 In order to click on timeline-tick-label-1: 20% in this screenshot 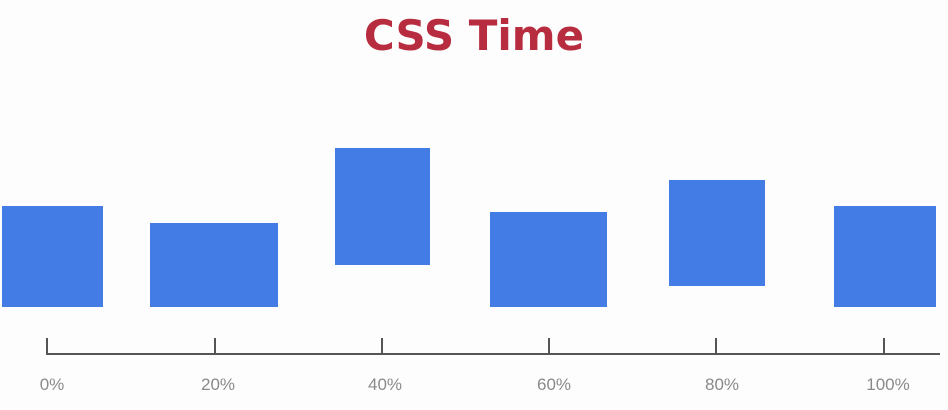, I will do `click(218, 384)`.